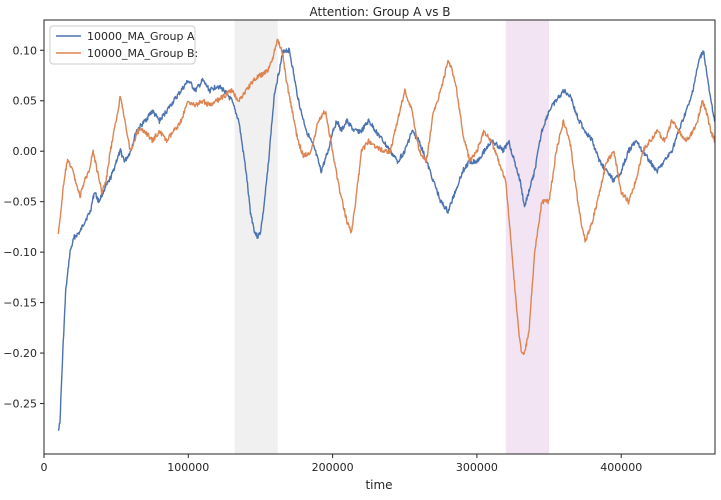 This screenshot has height=500, width=721. What do you see at coordinates (477, 467) in the screenshot?
I see `x-tick-label: 300000` at bounding box center [477, 467].